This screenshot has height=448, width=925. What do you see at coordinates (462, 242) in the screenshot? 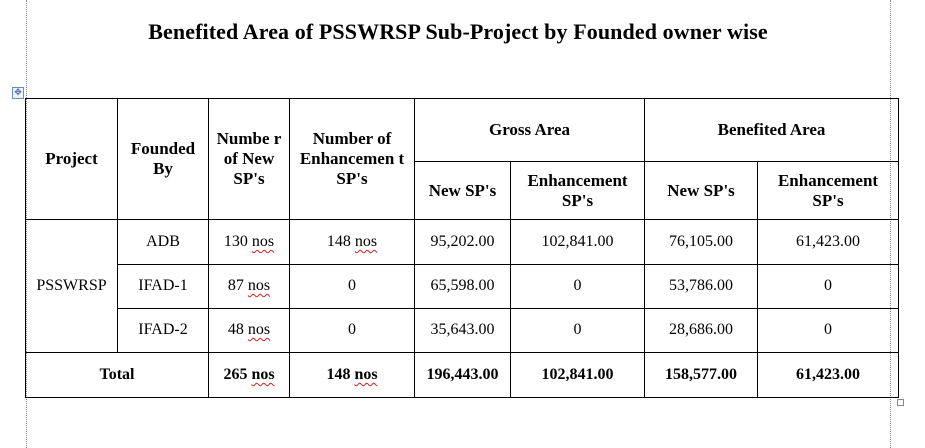
I see `cell-gross-new: 95,202.00` at bounding box center [462, 242].